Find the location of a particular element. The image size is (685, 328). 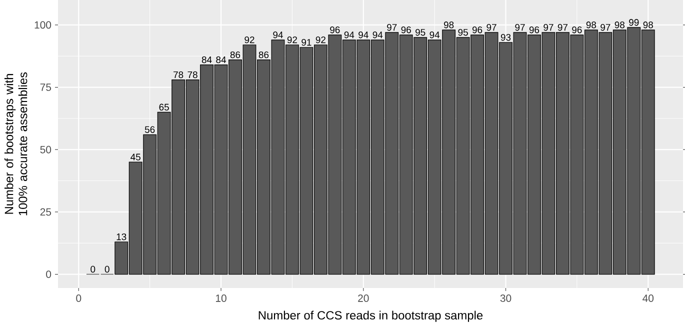

x-tick-label: 20 is located at coordinates (363, 298).